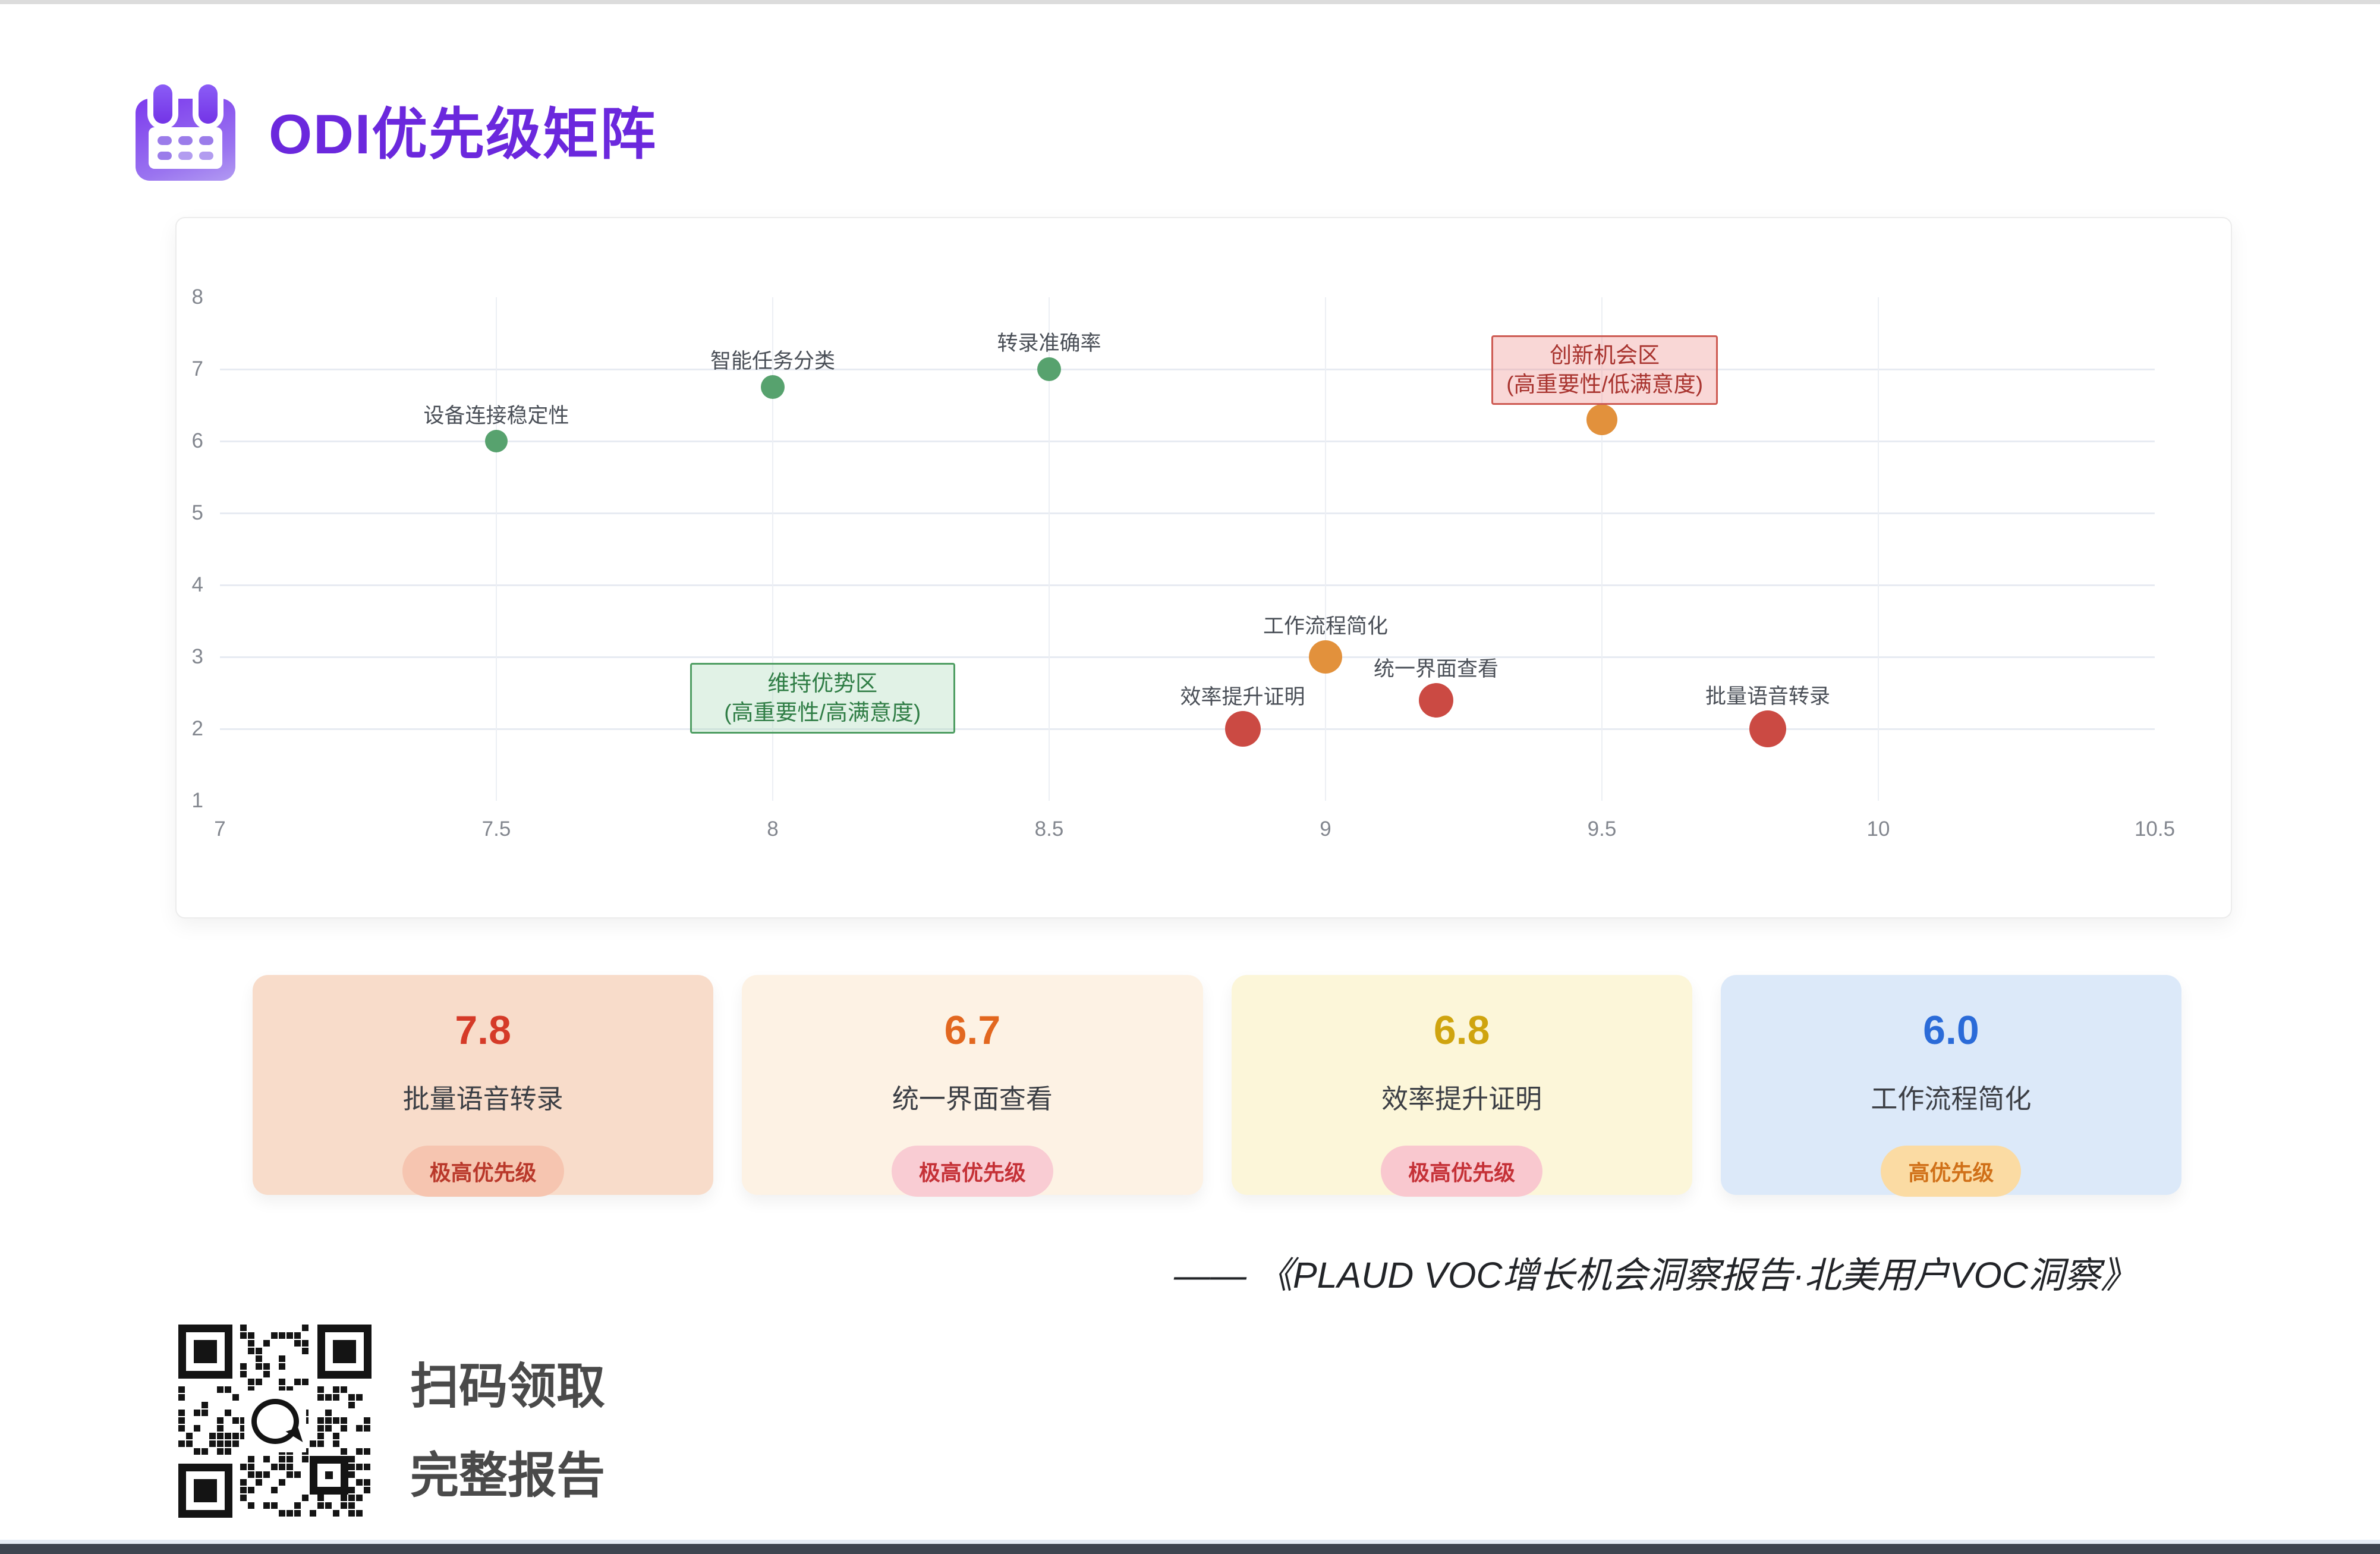 This screenshot has height=1554, width=2380. I want to click on qr-code, so click(275, 1421).